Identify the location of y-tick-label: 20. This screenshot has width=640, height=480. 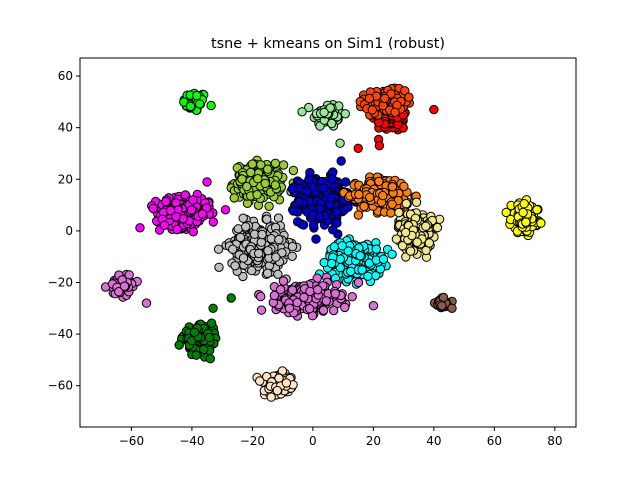
(65, 179).